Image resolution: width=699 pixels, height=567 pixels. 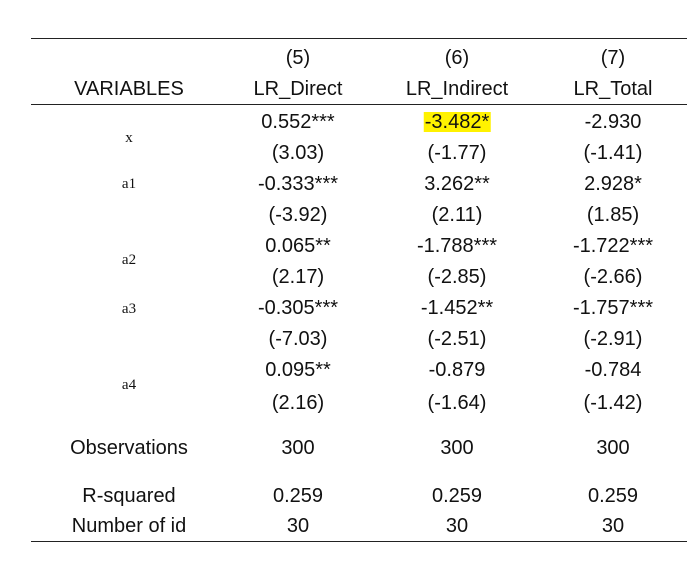 What do you see at coordinates (298, 496) in the screenshot?
I see `stat-rsquared-5: 0.259` at bounding box center [298, 496].